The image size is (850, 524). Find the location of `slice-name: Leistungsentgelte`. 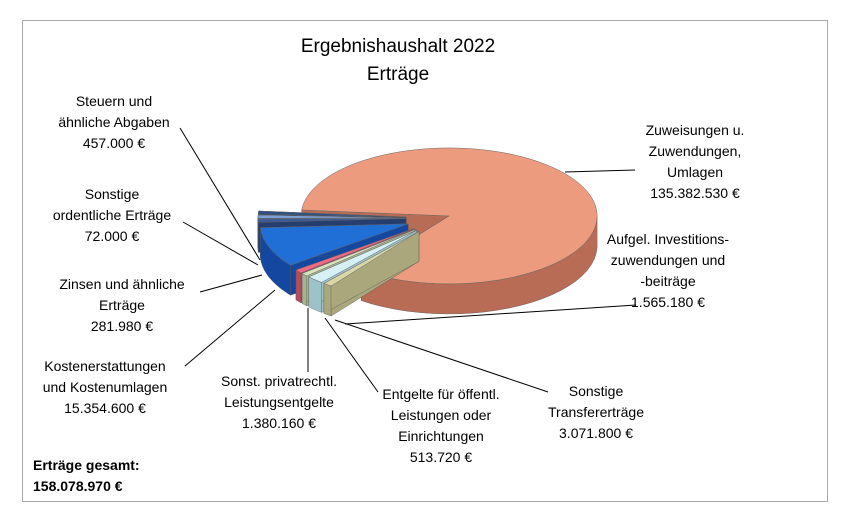

slice-name: Leistungsentgelte is located at coordinates (279, 402).